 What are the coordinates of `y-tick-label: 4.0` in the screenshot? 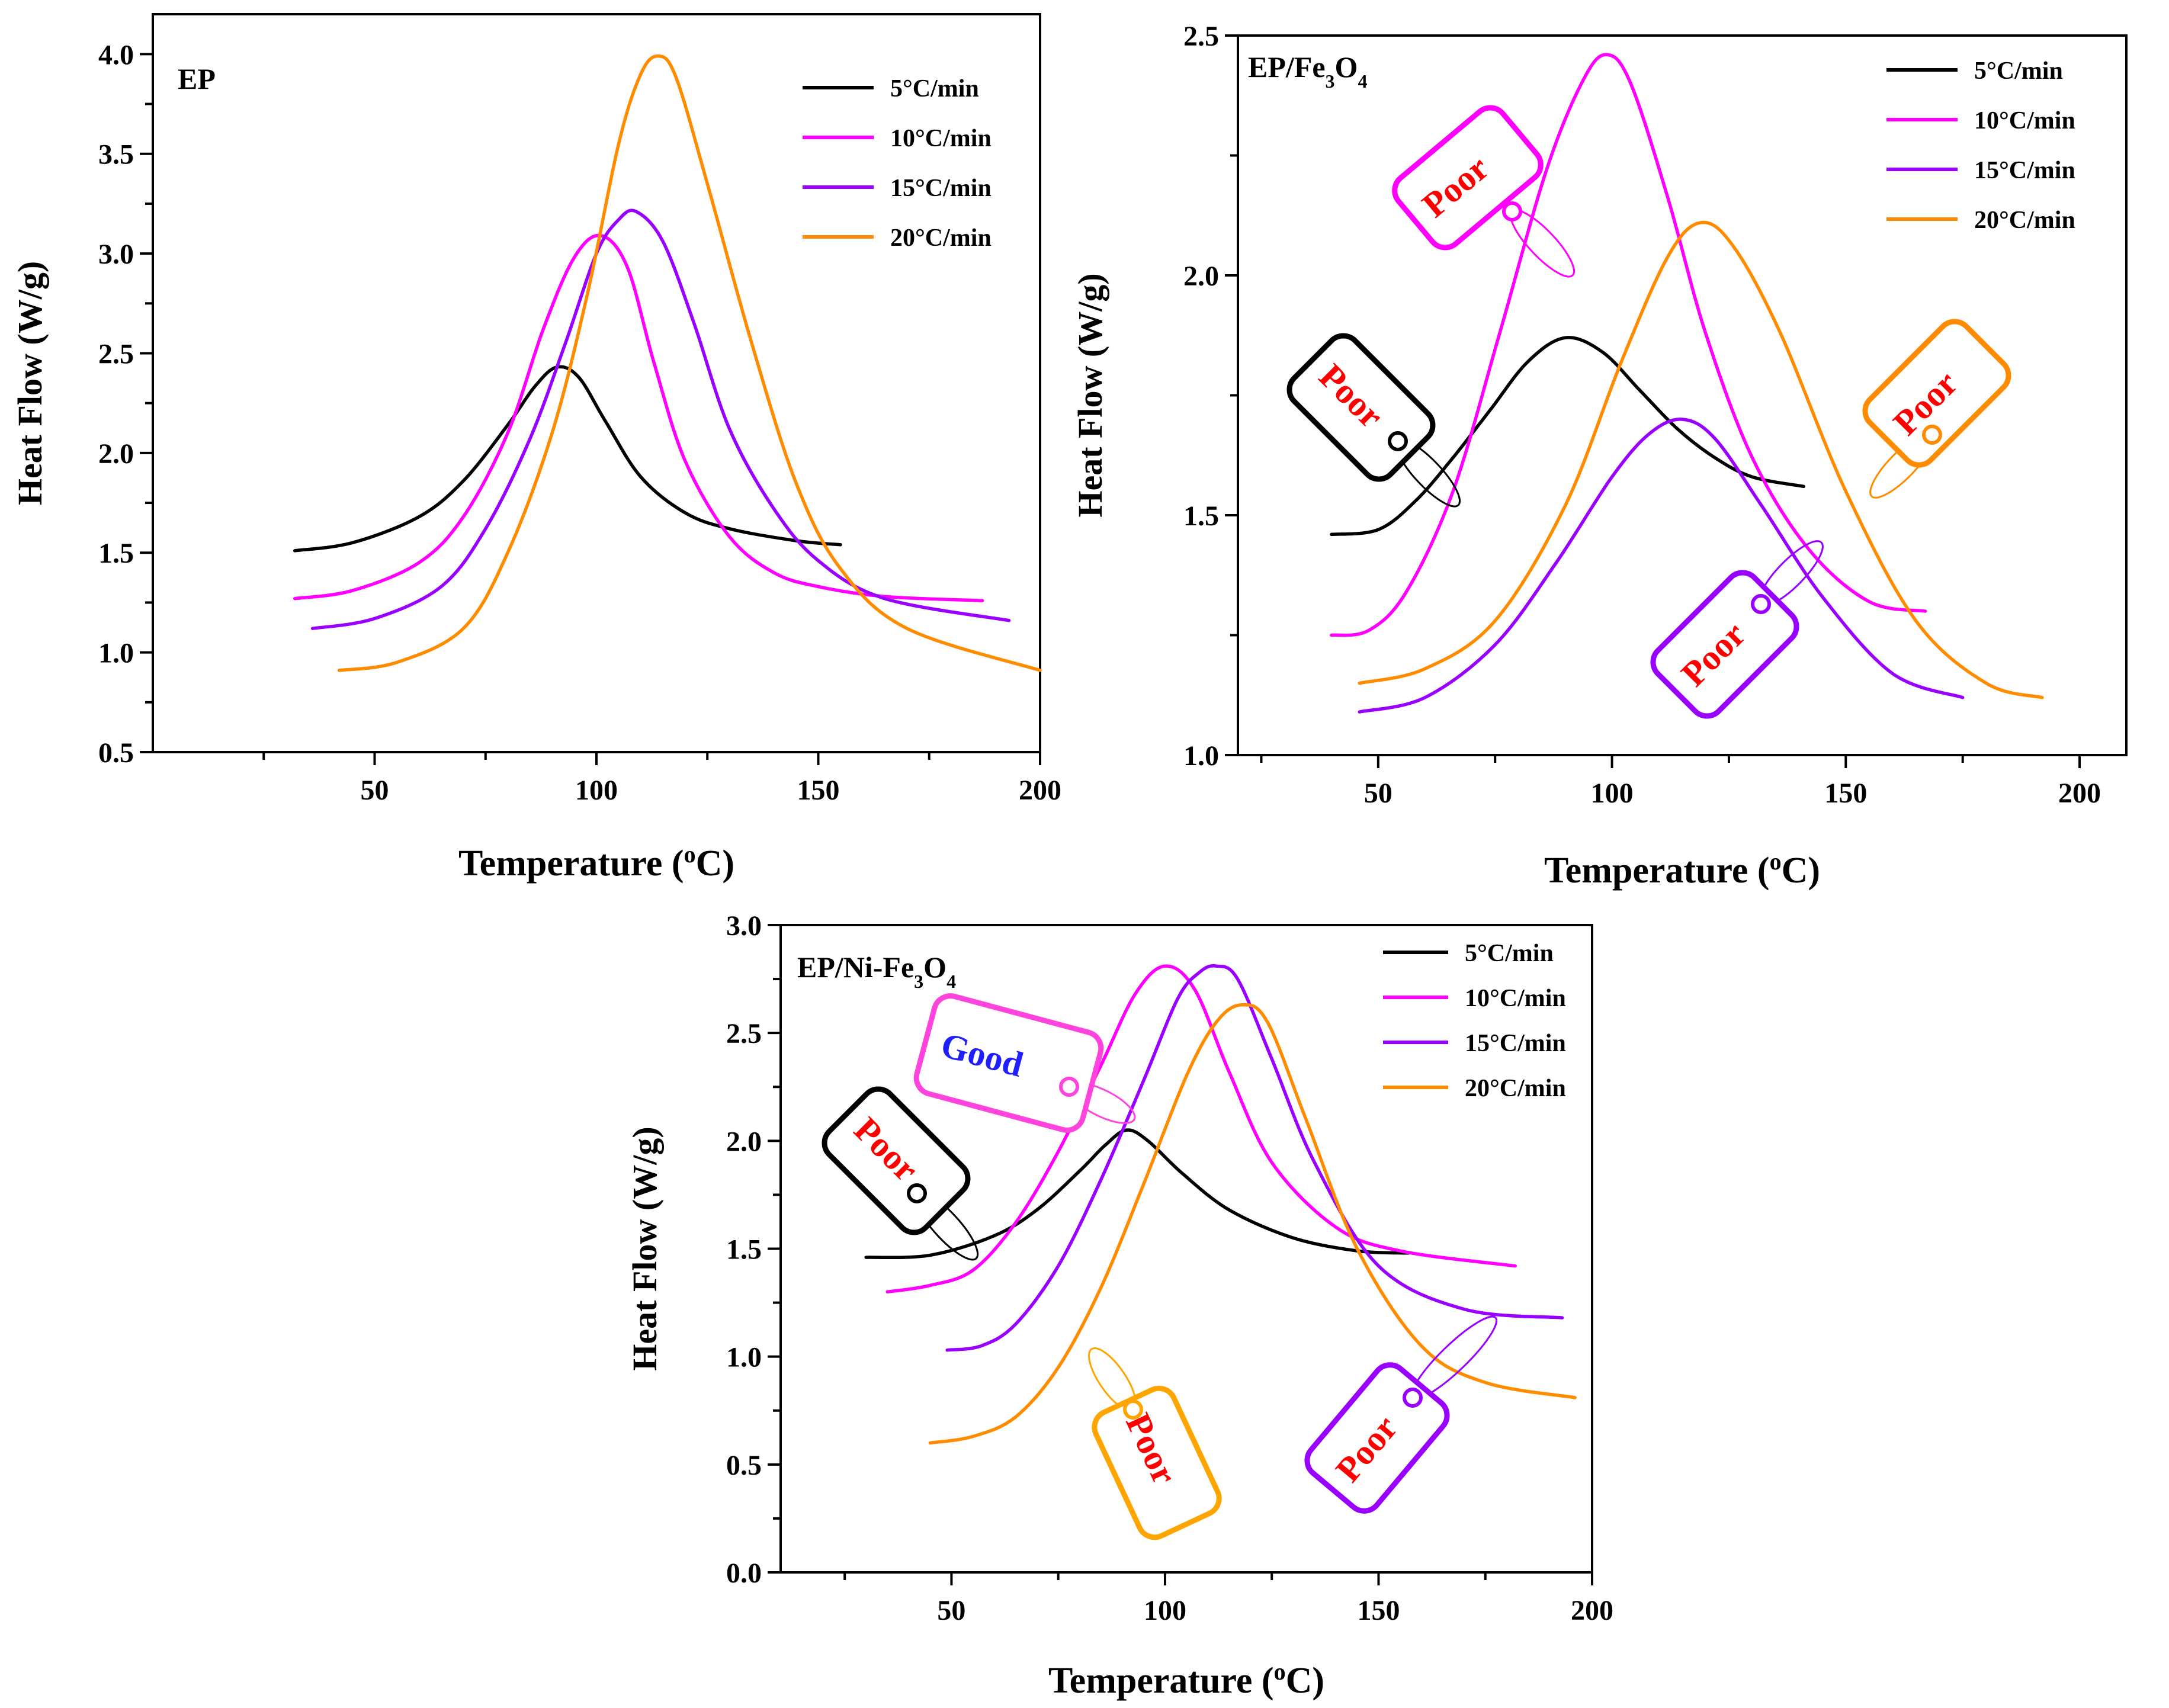 It's located at (116, 54).